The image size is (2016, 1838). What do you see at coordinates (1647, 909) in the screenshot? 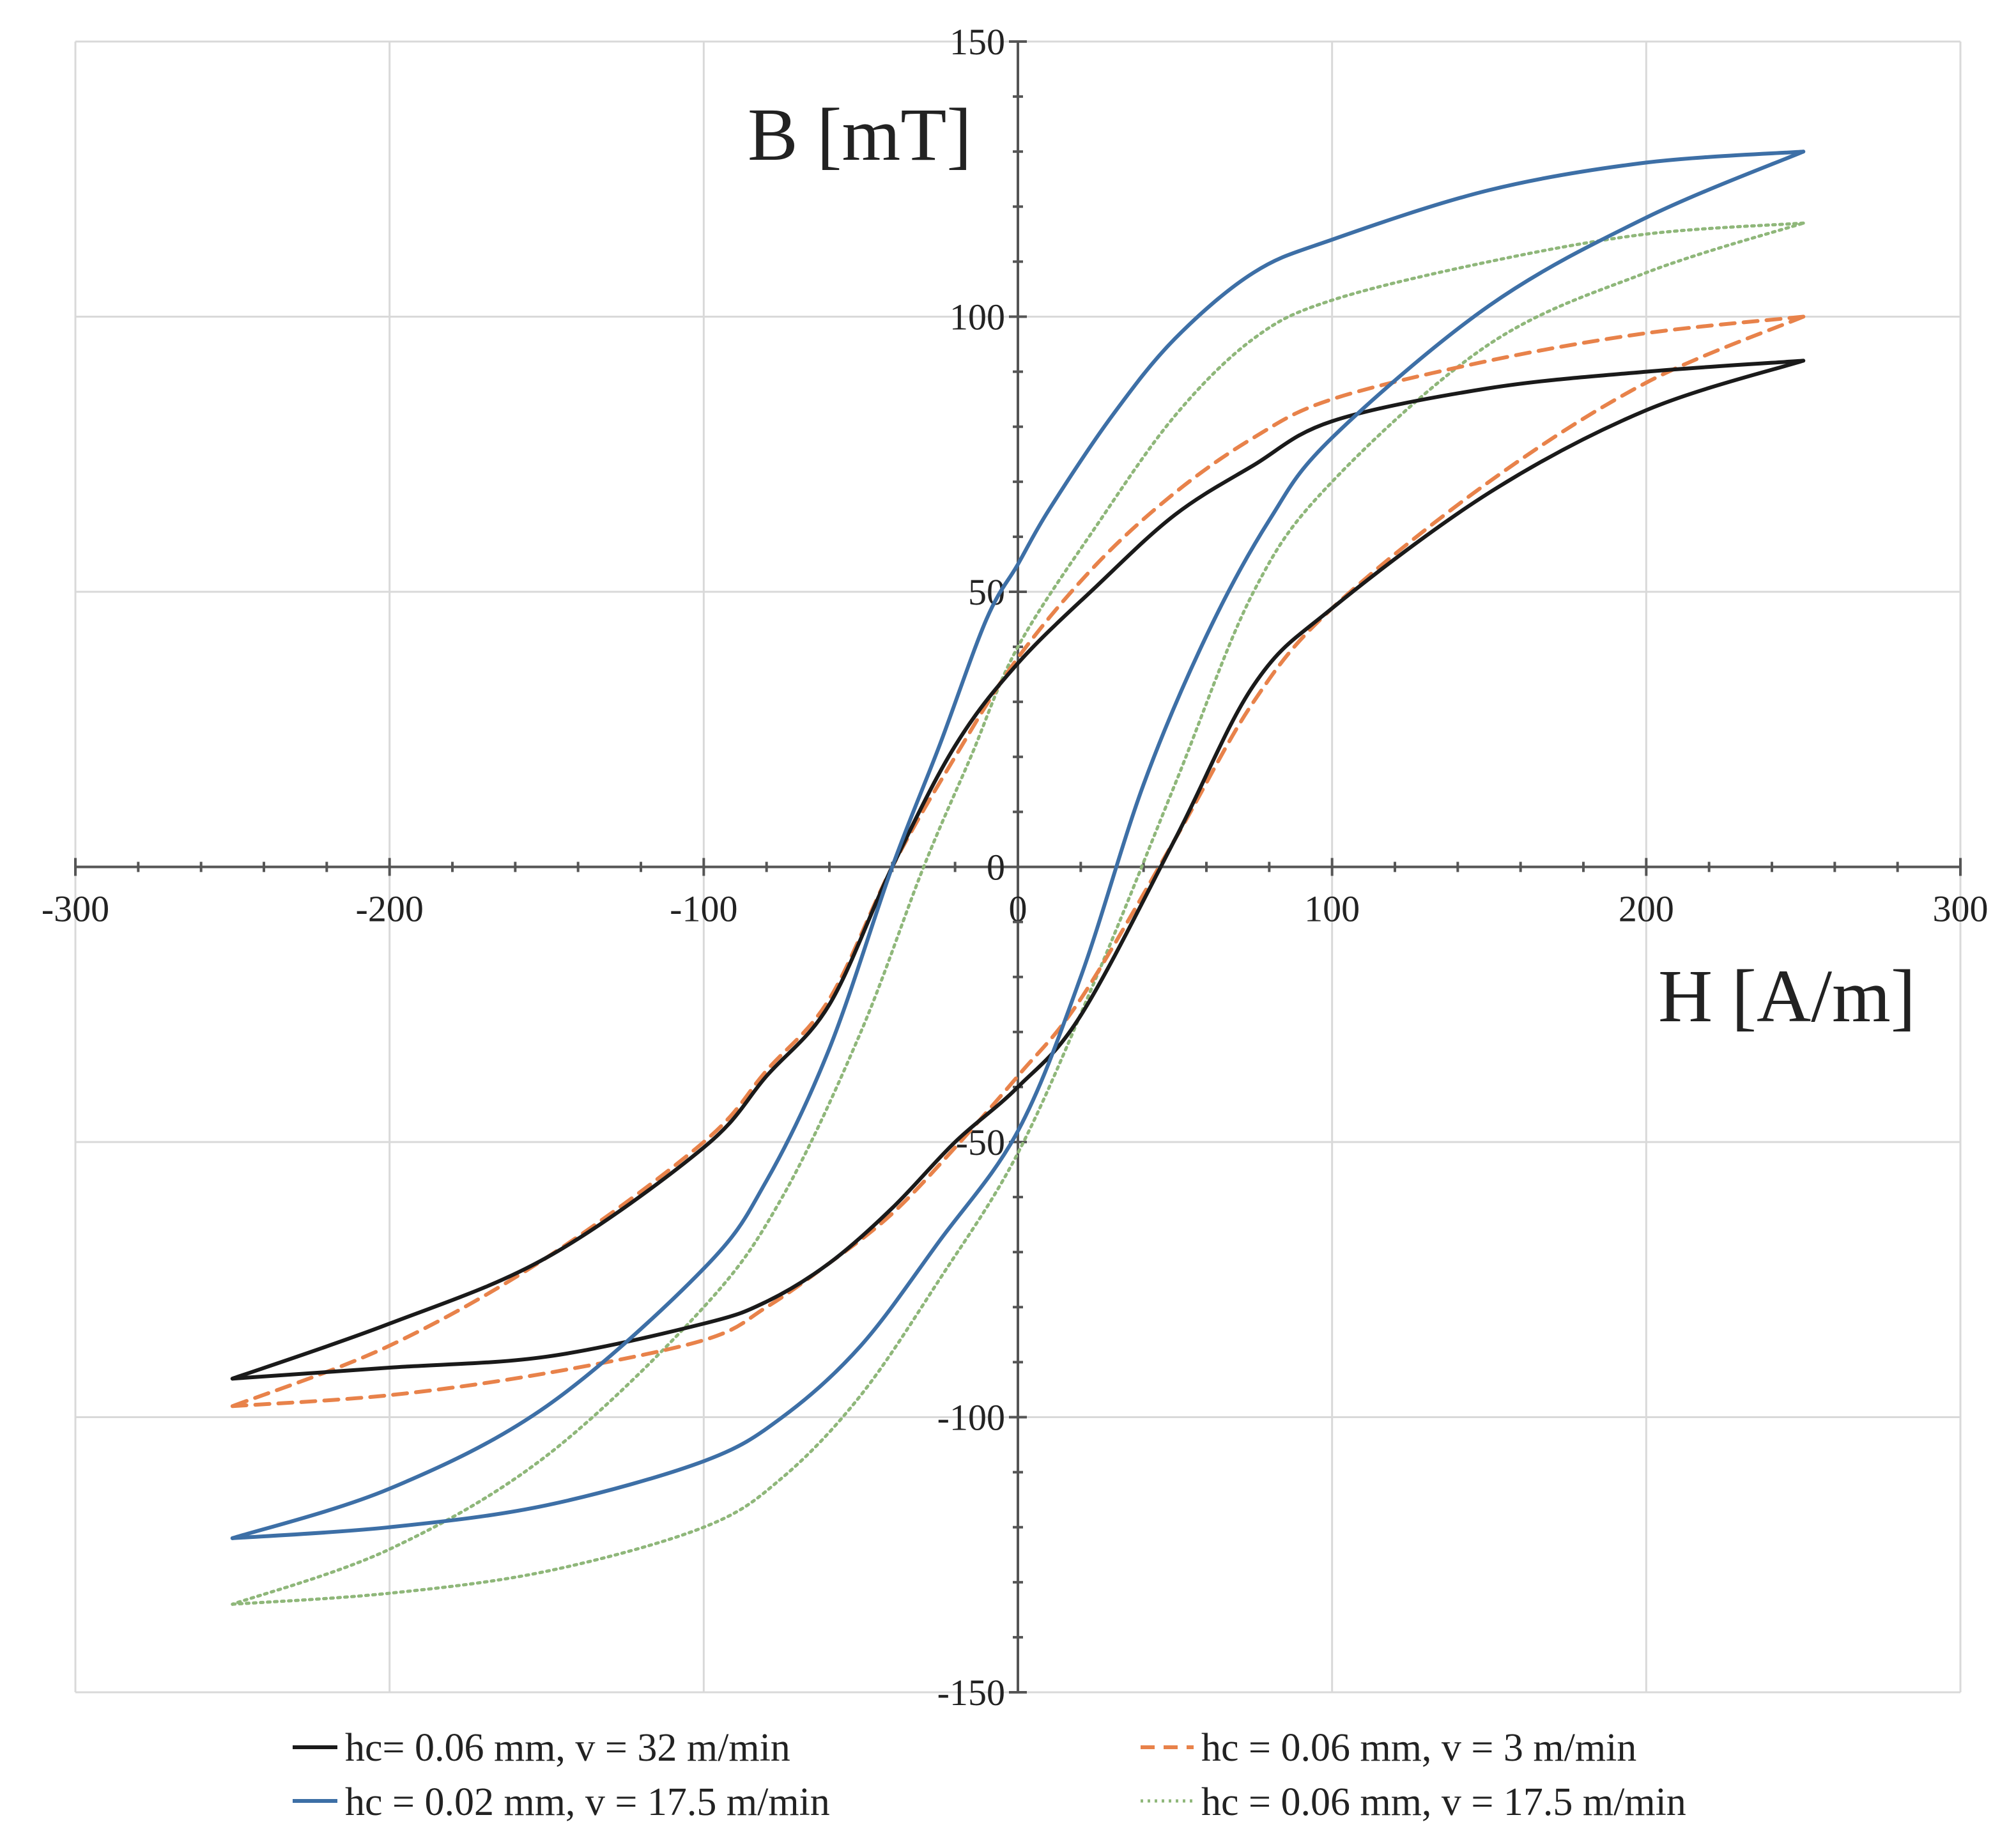
I see `x-tick-label: 200` at bounding box center [1647, 909].